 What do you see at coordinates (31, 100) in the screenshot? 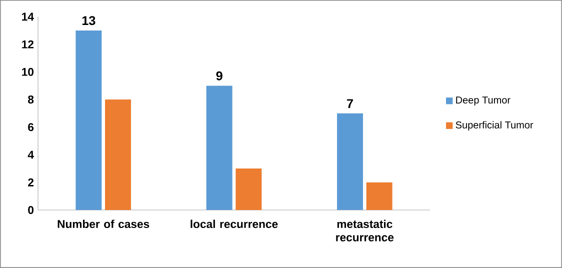
I see `y-tick-label: 8` at bounding box center [31, 100].